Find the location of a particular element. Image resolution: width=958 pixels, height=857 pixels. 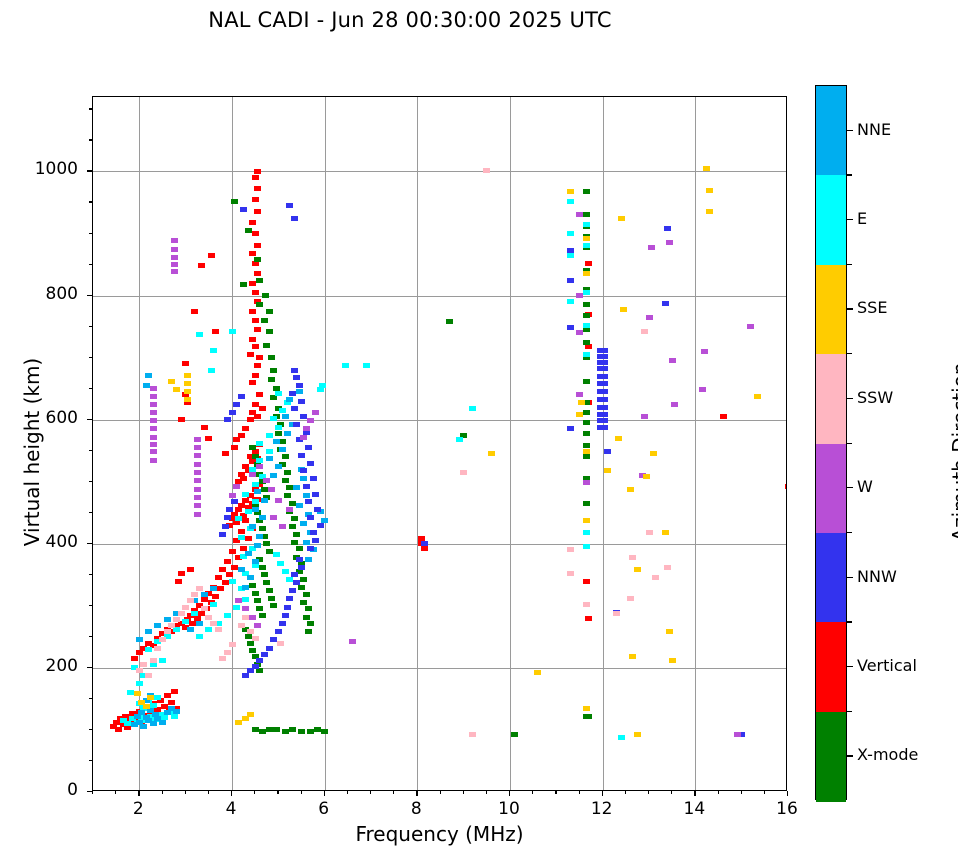

colorbar is located at coordinates (831, 443).